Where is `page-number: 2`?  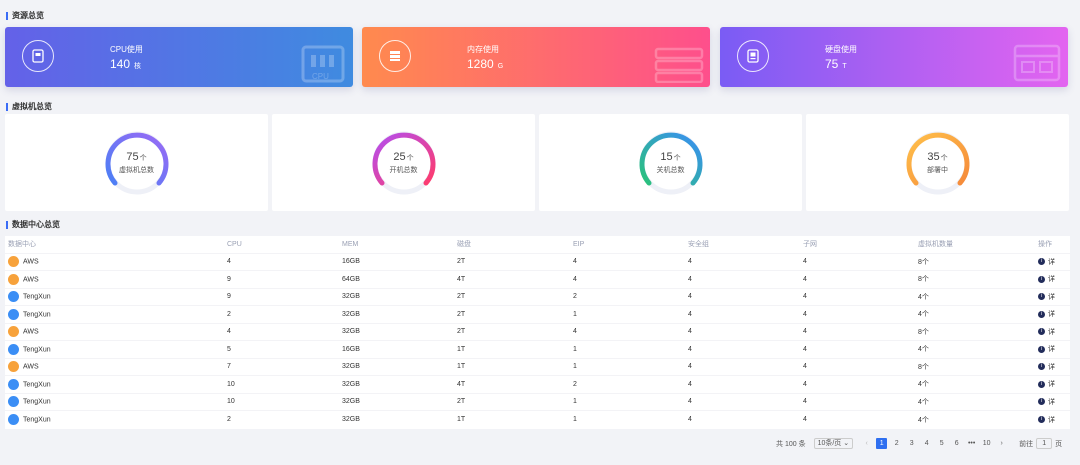 page-number: 2 is located at coordinates (896, 443).